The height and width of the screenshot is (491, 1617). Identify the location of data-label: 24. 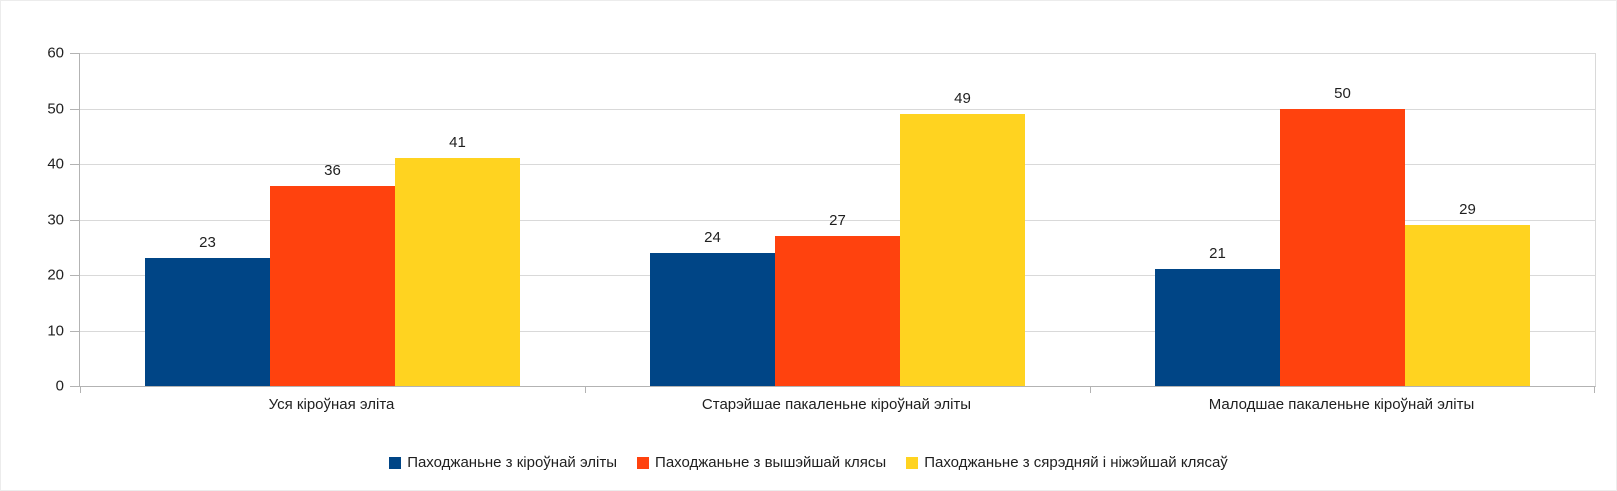
(712, 237).